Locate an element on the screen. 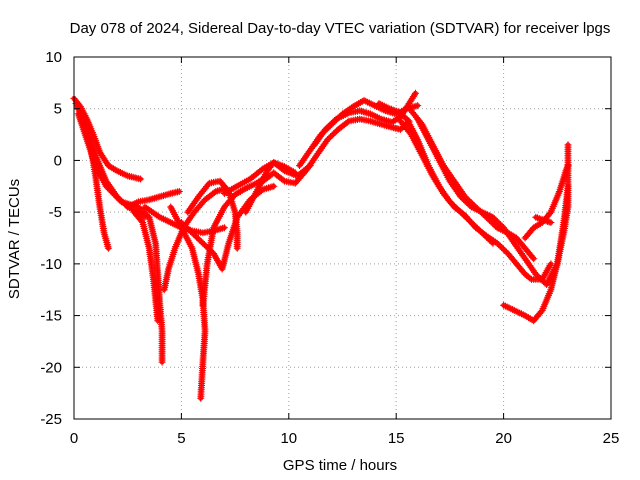  x-tick-label: 15 is located at coordinates (396, 438).